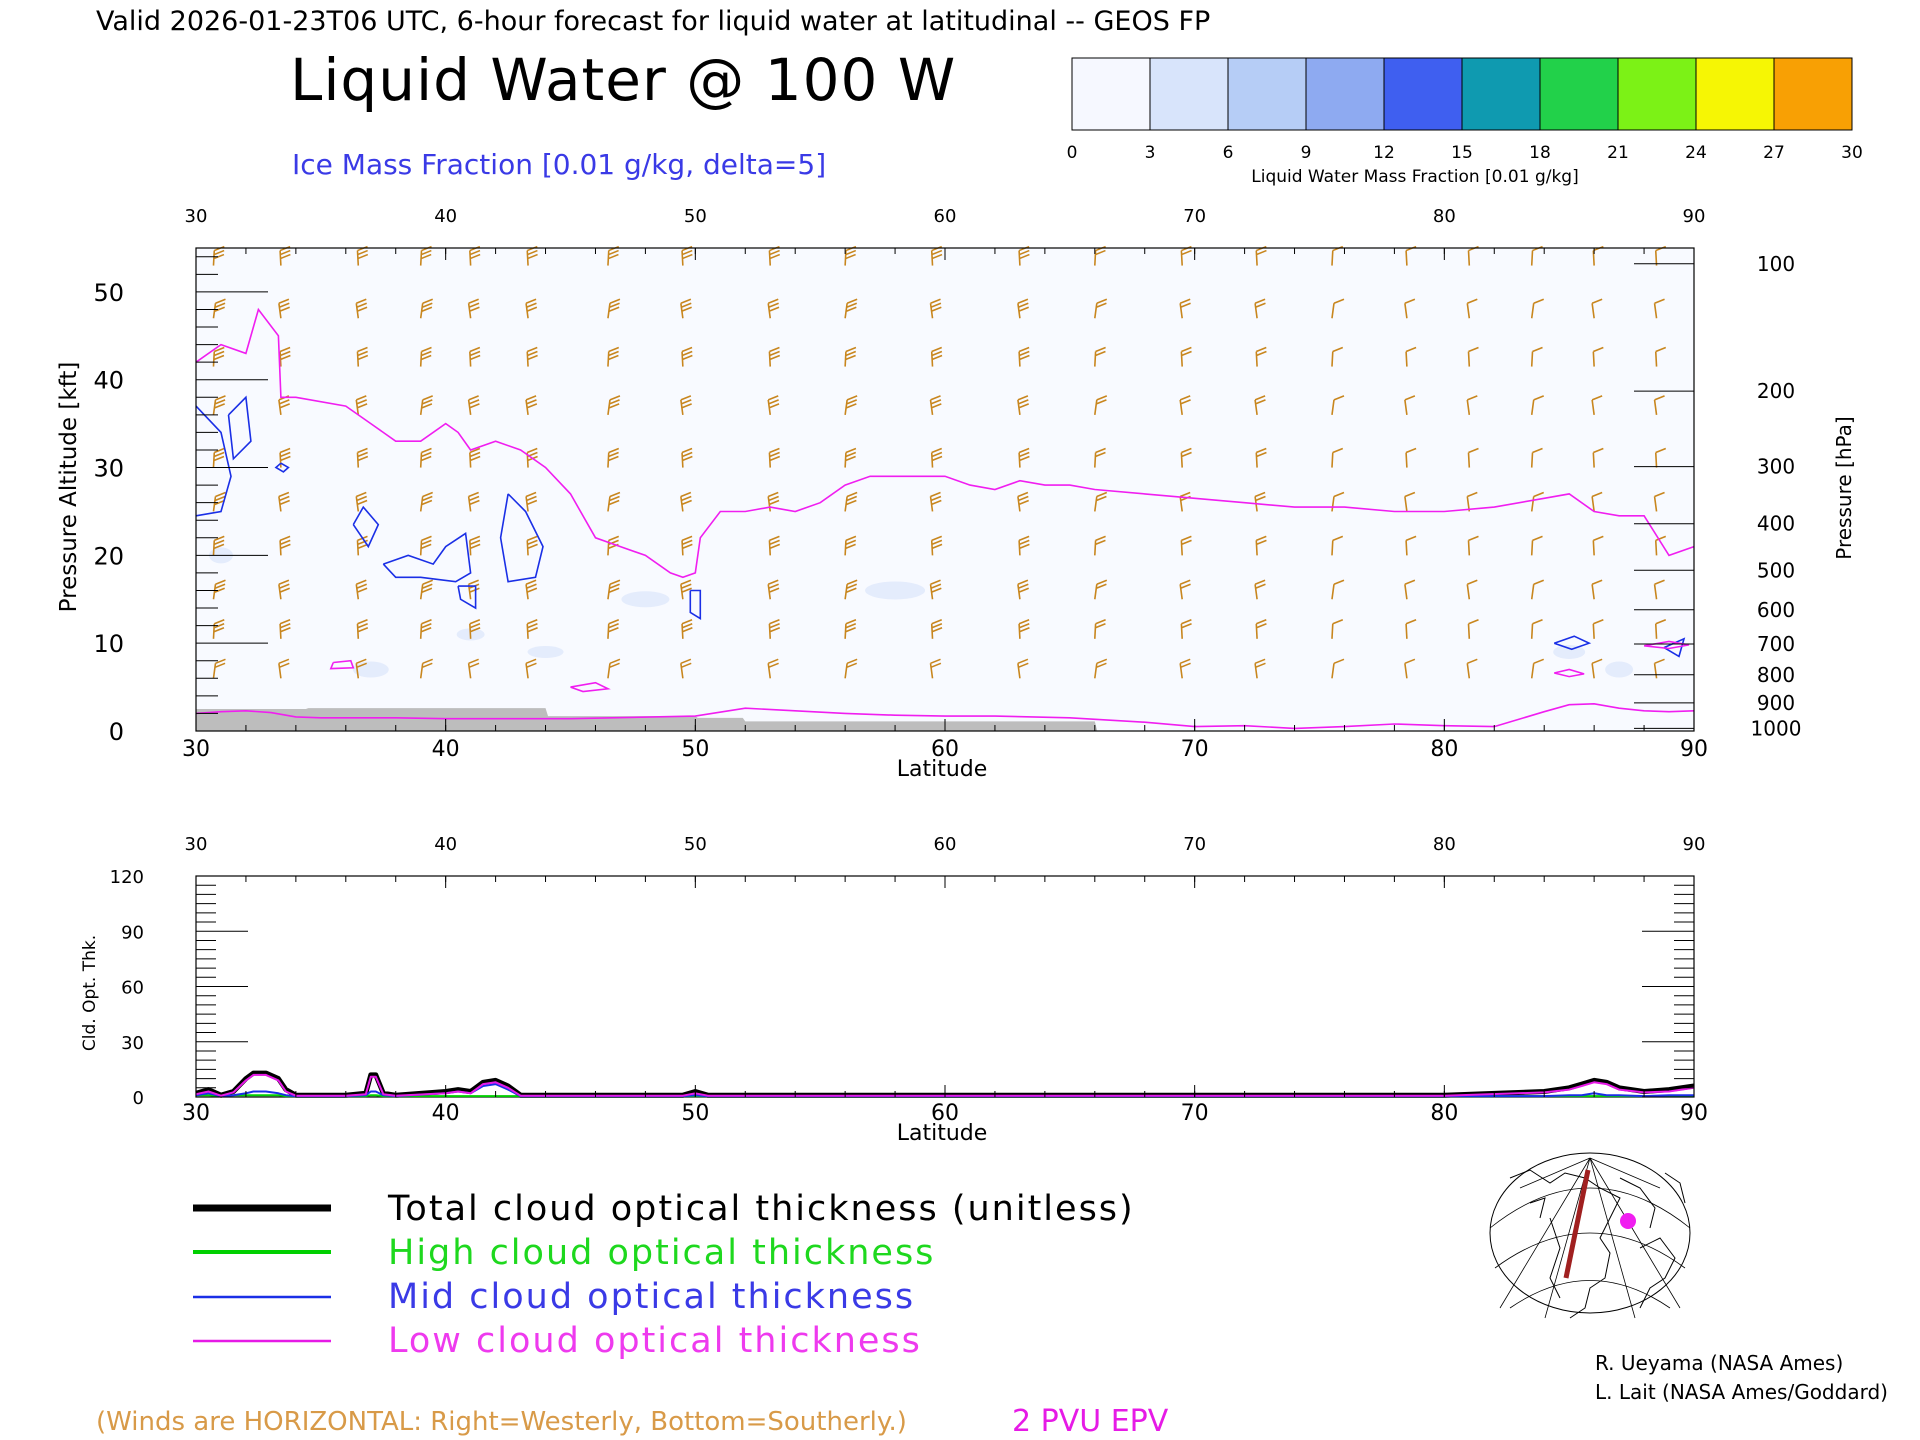 The image size is (1920, 1440). What do you see at coordinates (132, 988) in the screenshot?
I see `y-tick-label: 60` at bounding box center [132, 988].